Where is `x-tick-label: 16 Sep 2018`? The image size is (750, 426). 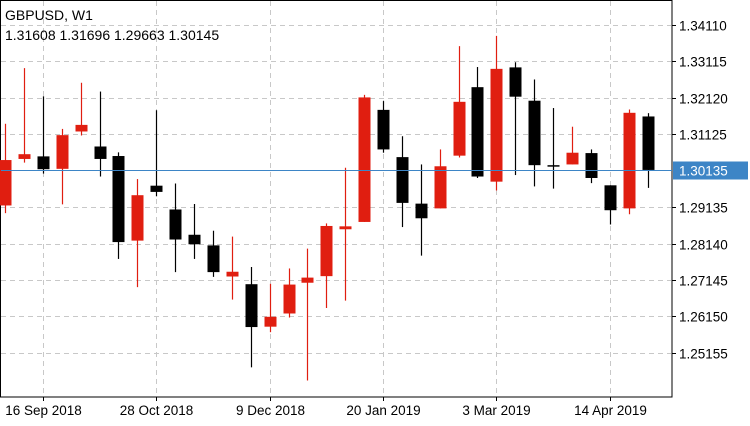 x-tick-label: 16 Sep 2018 is located at coordinates (43, 410).